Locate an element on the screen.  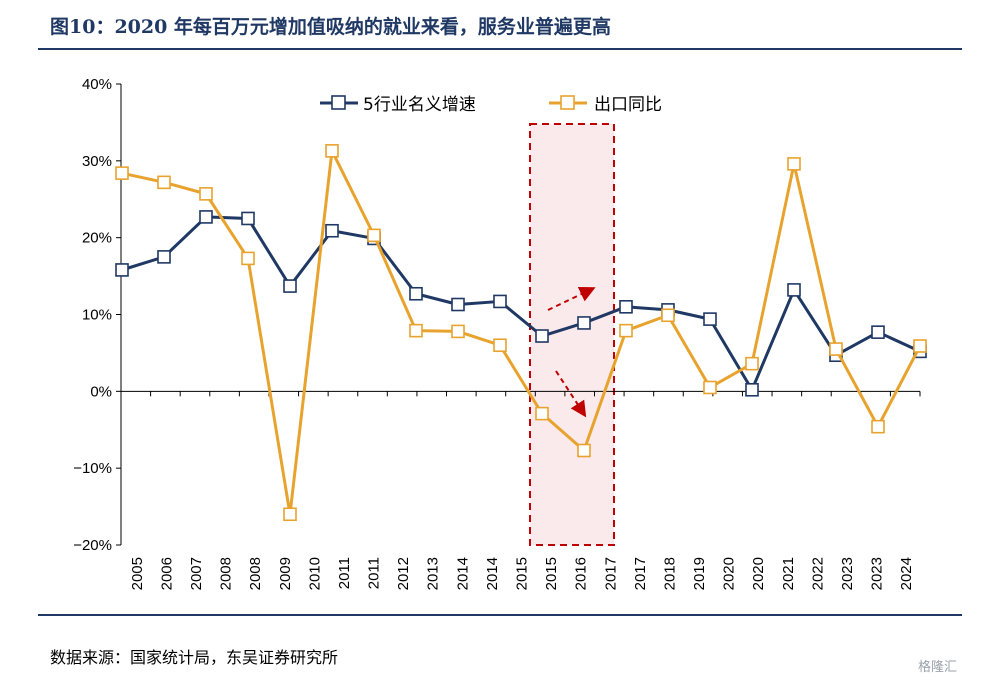
source-rule is located at coordinates (500, 615).